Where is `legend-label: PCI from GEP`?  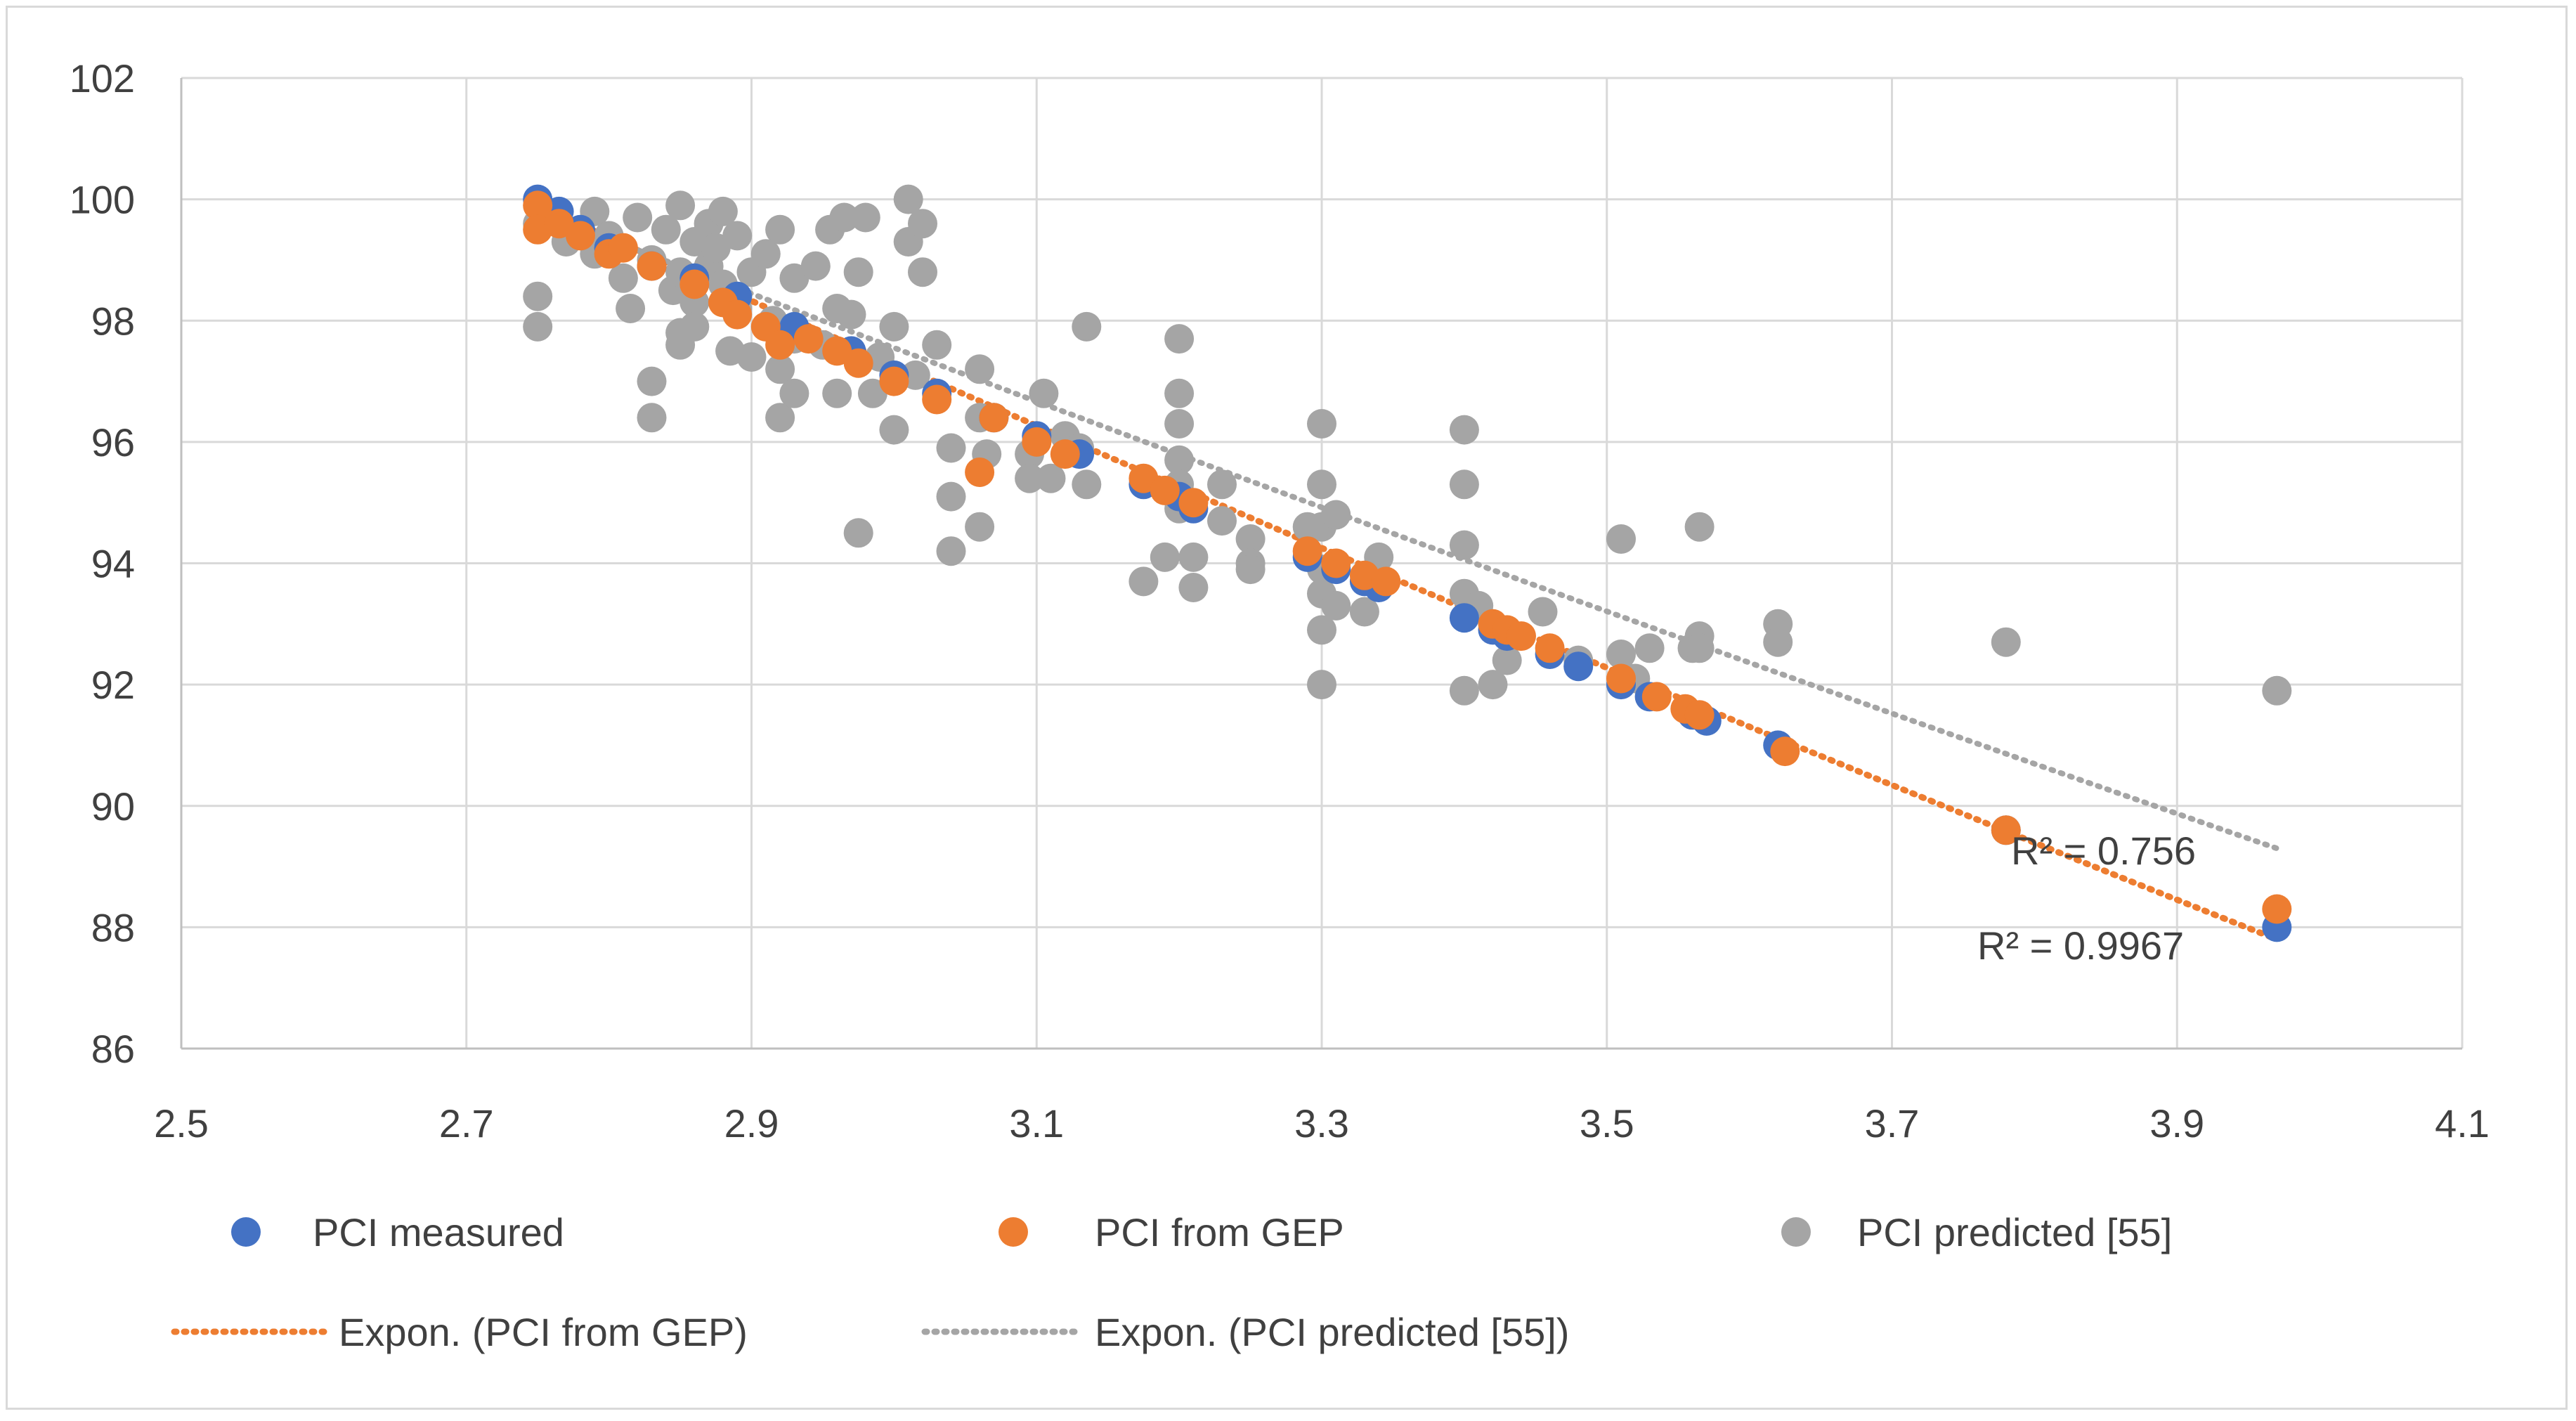 legend-label: PCI from GEP is located at coordinates (1219, 1232).